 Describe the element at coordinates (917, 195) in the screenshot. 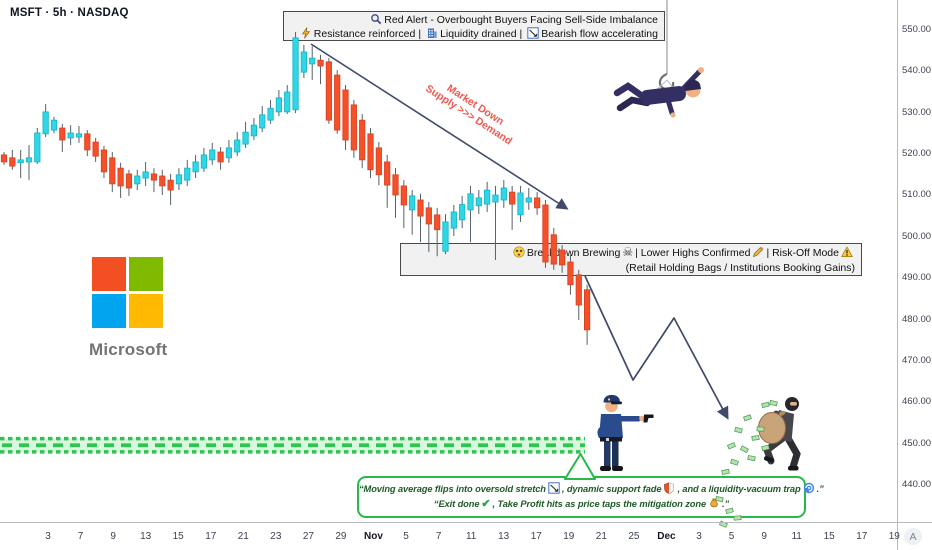

I see `price-axis-label: 510.00` at that location.